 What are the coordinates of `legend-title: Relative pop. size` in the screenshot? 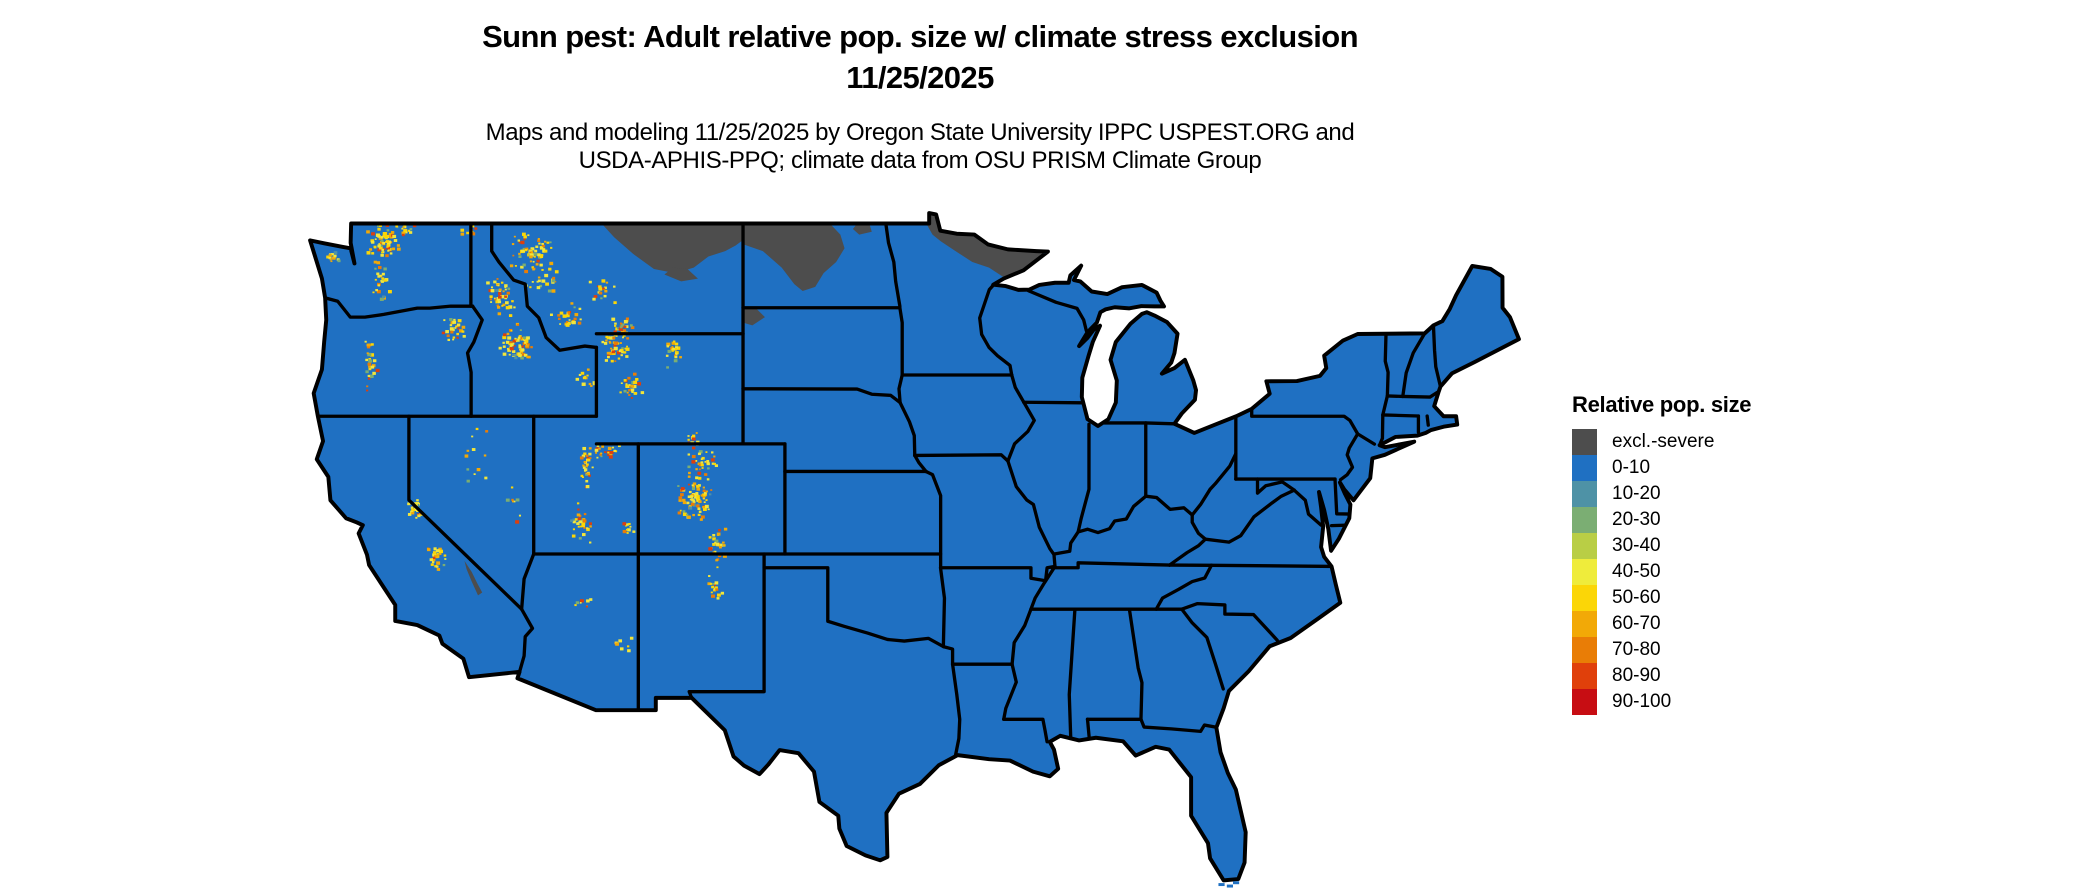 It's located at (1662, 404).